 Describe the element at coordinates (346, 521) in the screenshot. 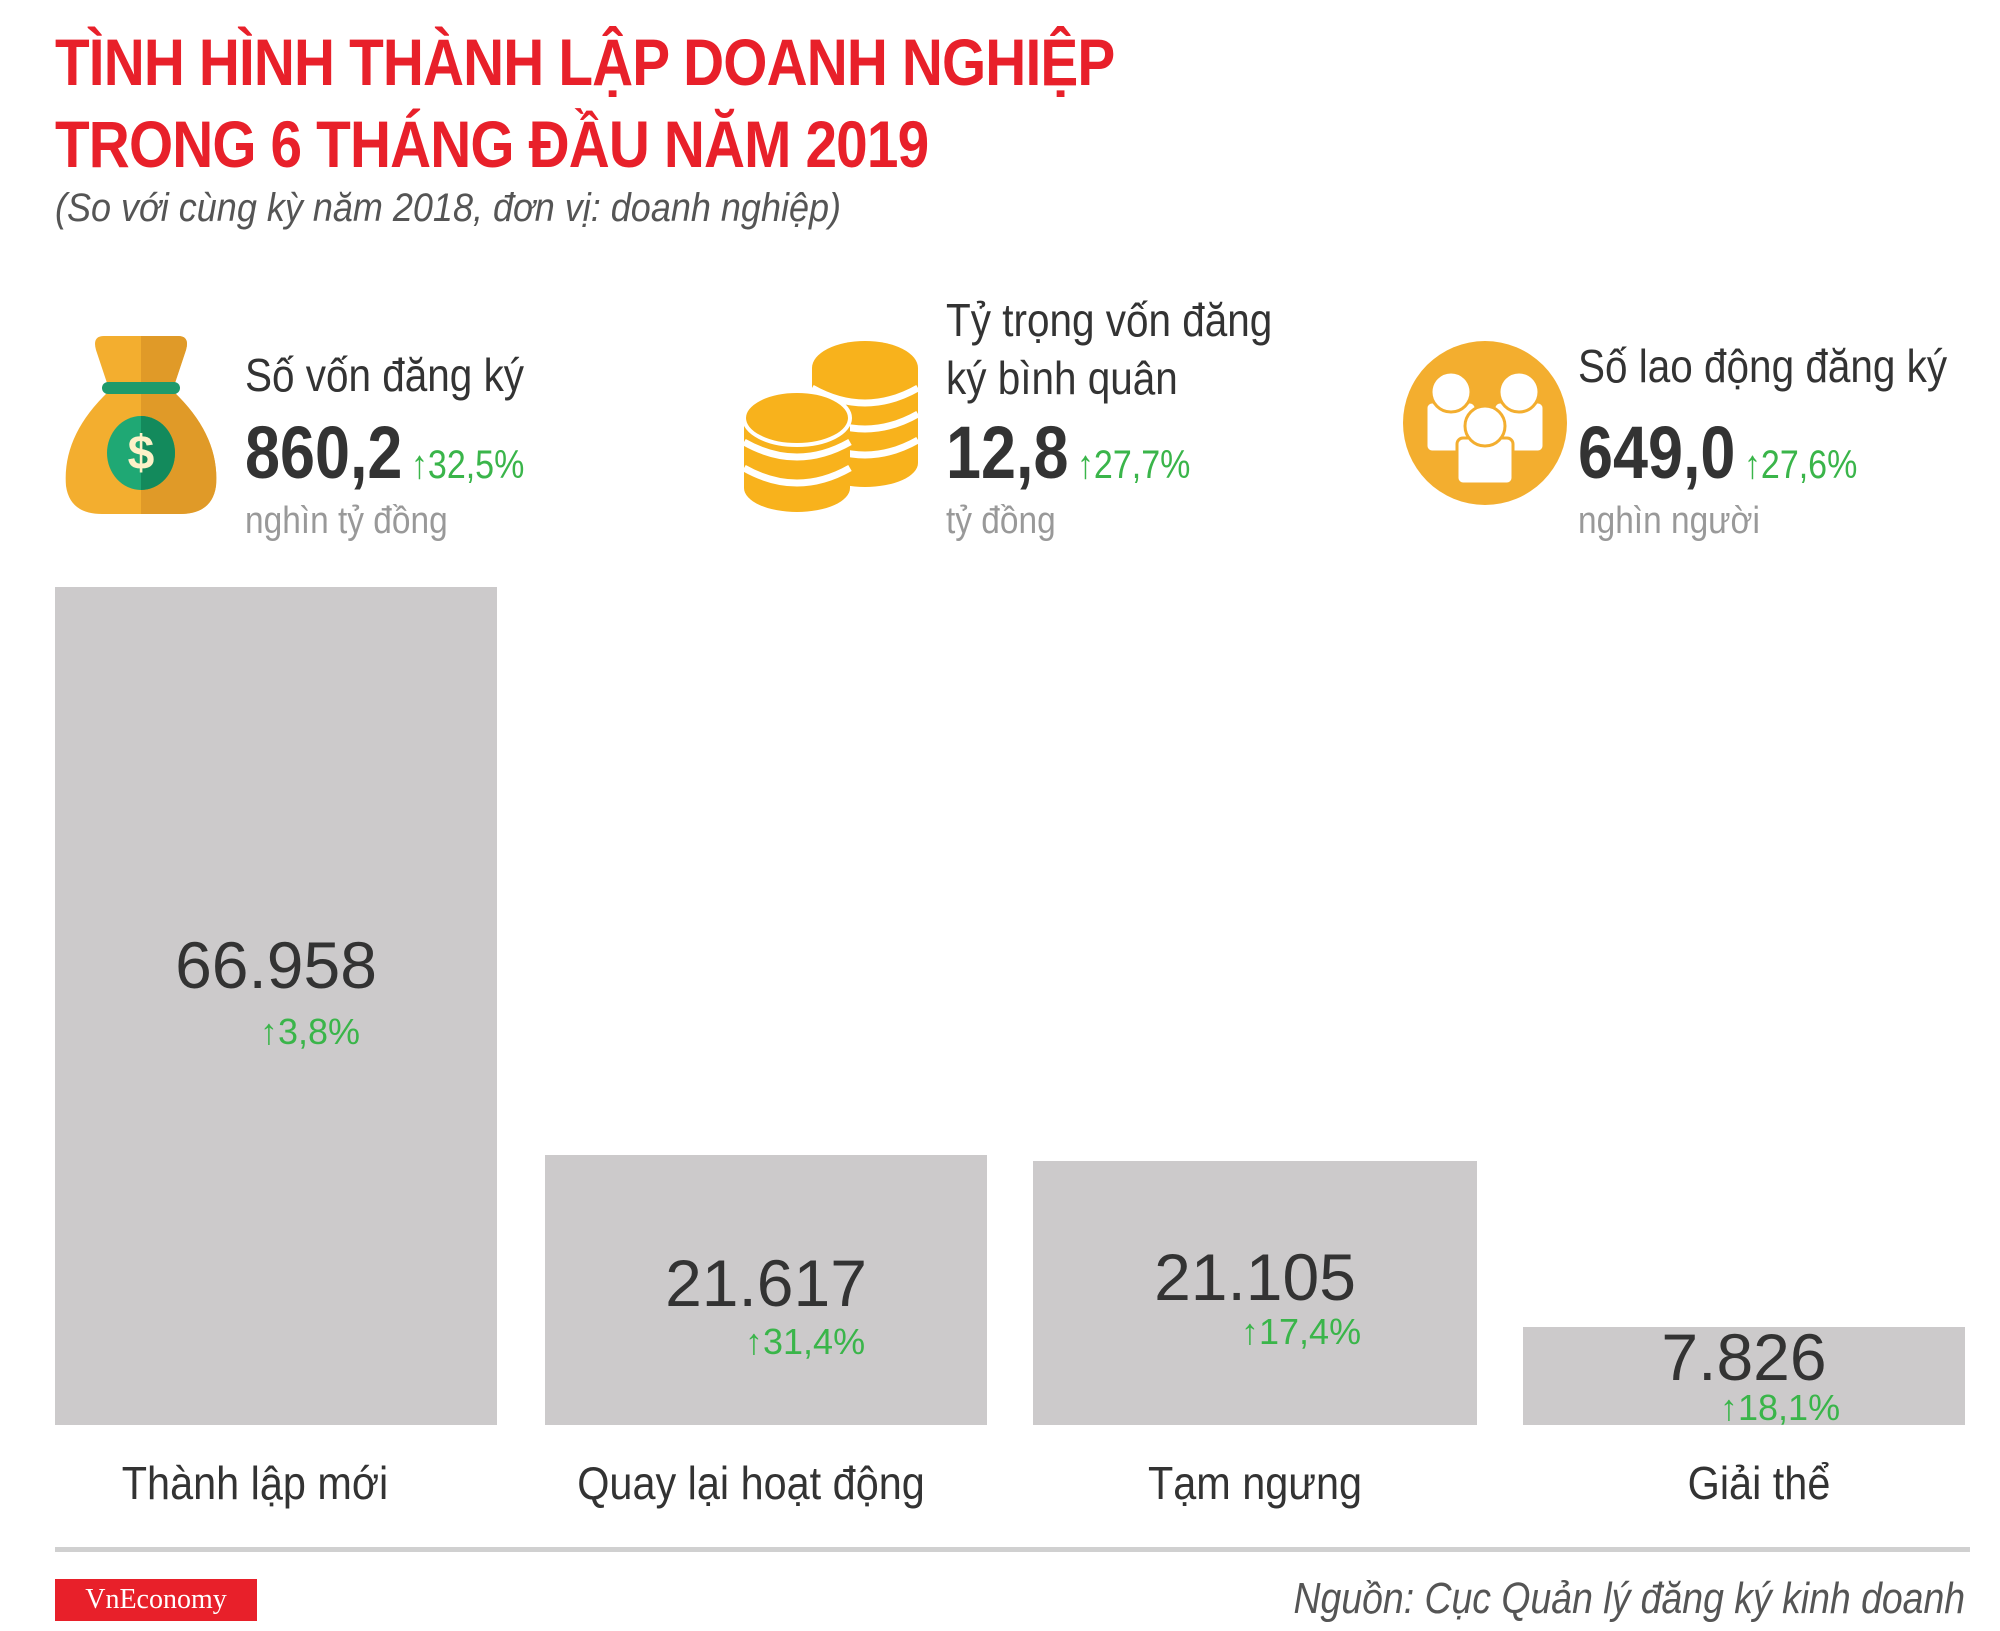

I see `kpi-unit: nghìn tỷ đồng` at that location.